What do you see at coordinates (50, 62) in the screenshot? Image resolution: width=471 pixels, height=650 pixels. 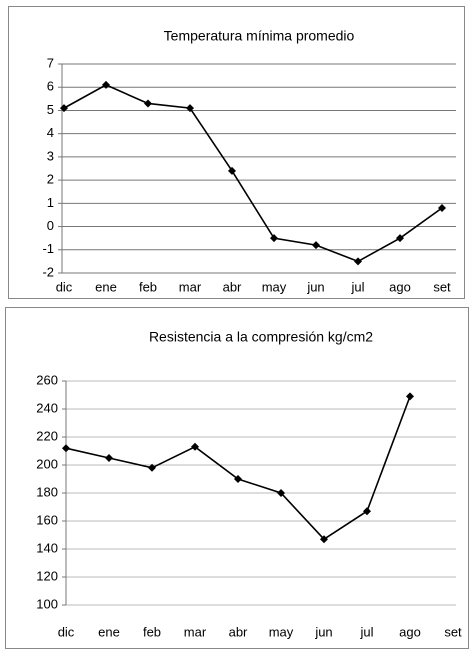 I see `y-tick-label: 7` at bounding box center [50, 62].